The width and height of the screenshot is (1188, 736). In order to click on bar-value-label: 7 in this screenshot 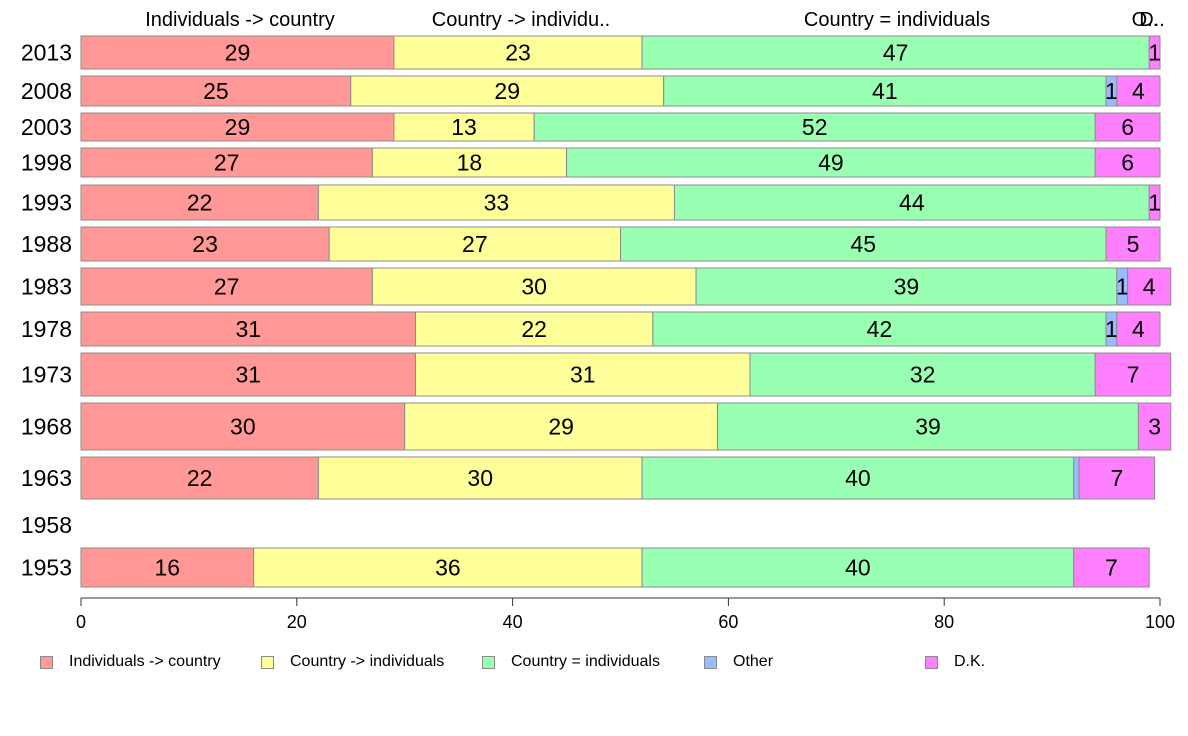, I will do `click(1133, 375)`.